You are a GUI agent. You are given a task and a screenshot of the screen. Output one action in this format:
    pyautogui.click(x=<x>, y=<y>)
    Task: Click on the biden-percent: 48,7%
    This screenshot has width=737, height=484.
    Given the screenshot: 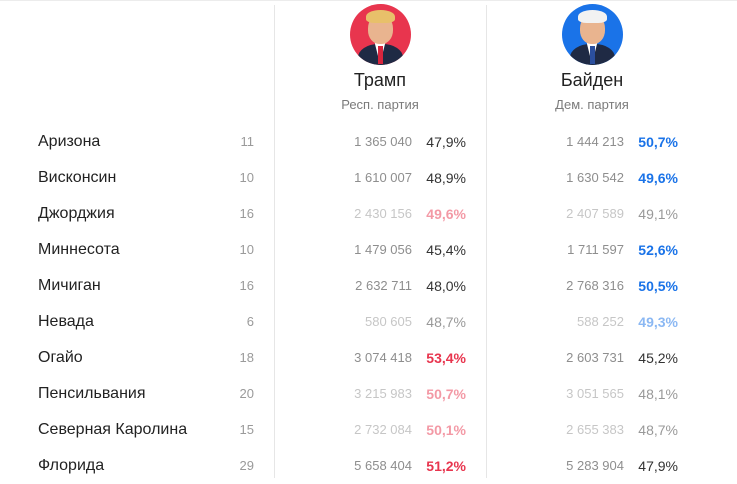 What is the action you would take?
    pyautogui.click(x=658, y=430)
    